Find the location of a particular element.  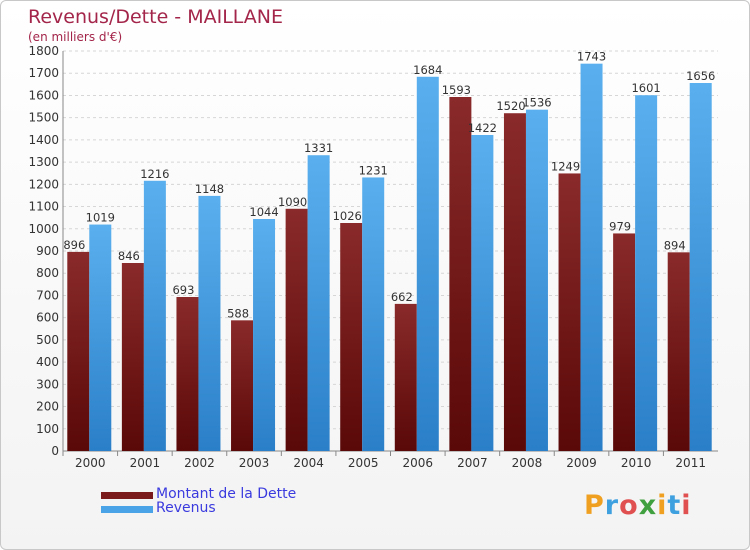

proxiti-logo: Proxiti is located at coordinates (638, 505).